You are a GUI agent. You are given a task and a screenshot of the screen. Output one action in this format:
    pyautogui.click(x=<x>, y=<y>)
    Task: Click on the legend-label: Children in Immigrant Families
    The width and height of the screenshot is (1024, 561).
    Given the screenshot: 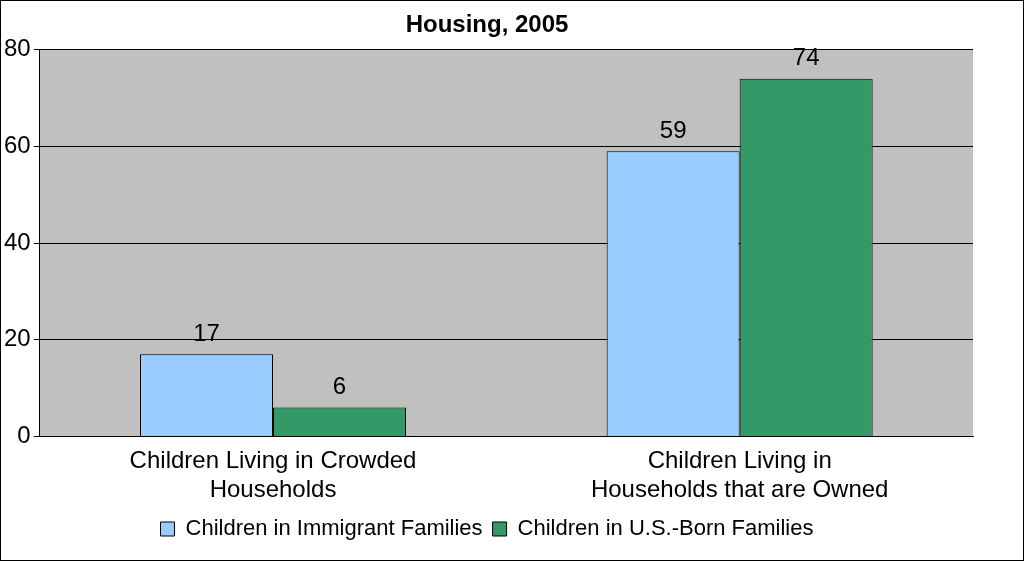 What is the action you would take?
    pyautogui.click(x=334, y=528)
    